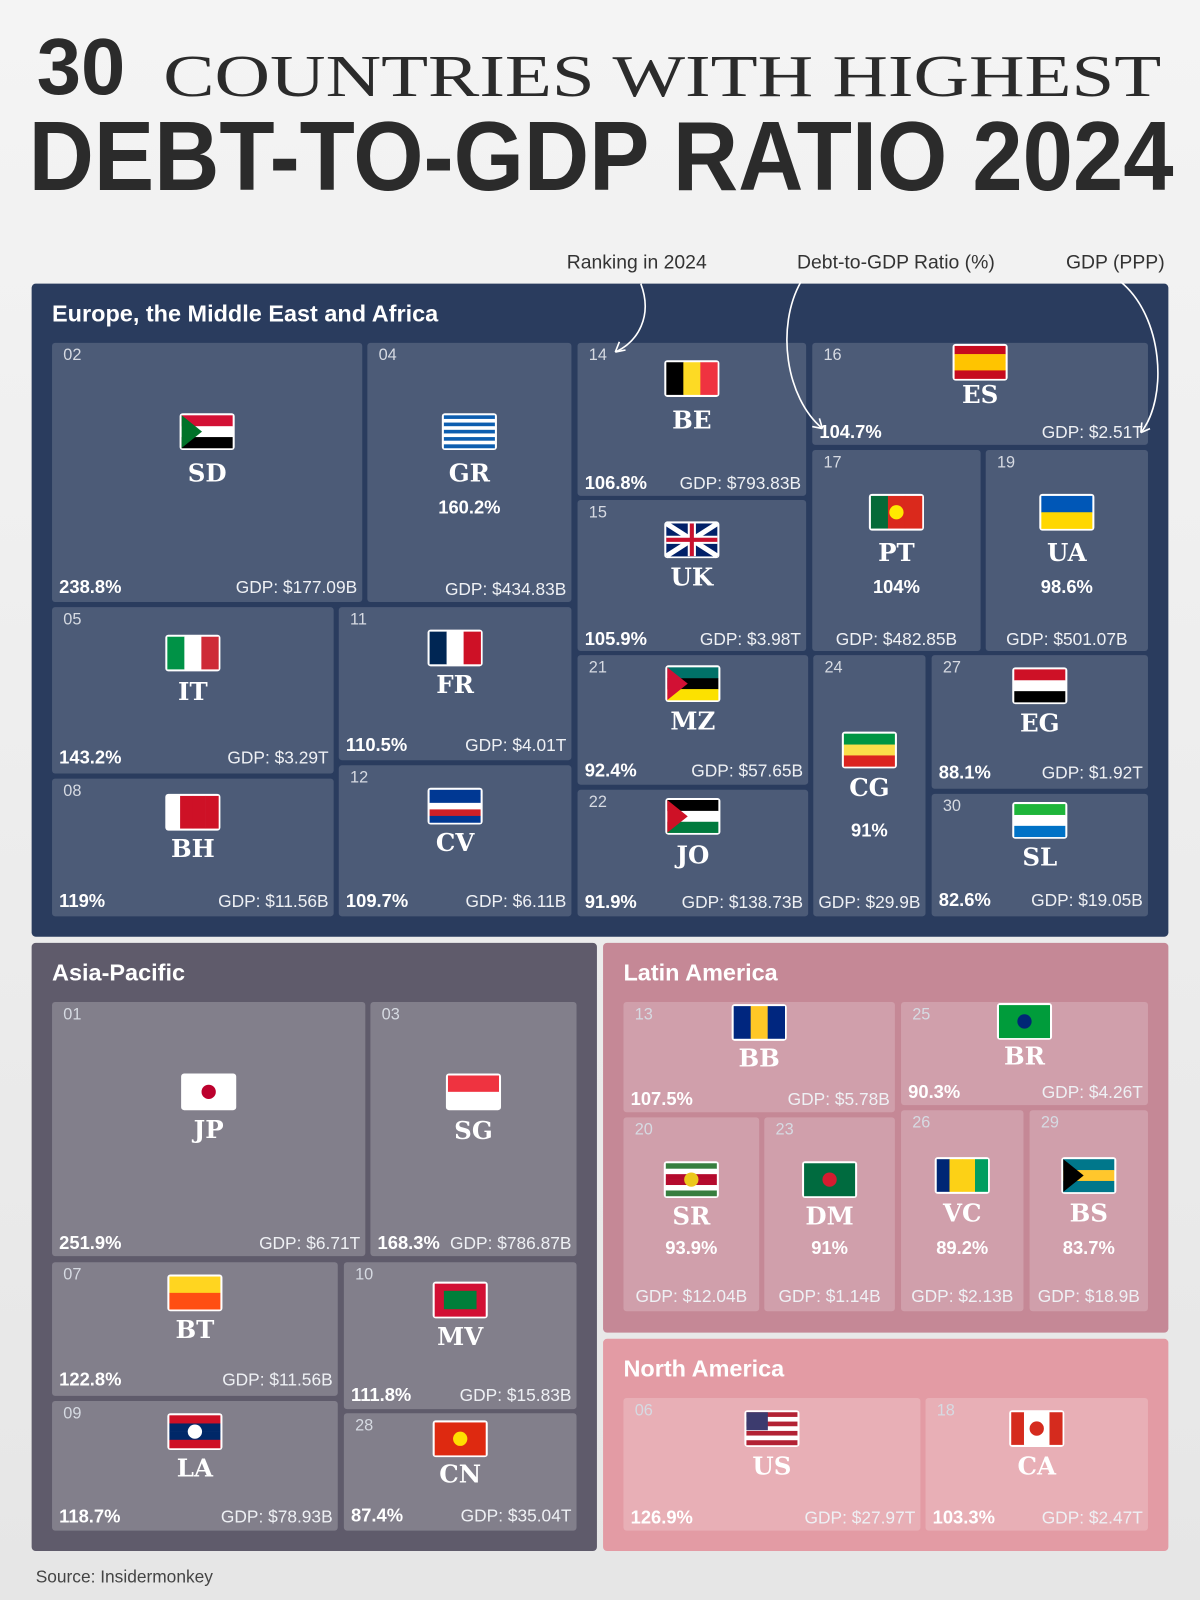 This screenshot has width=1200, height=1600. Describe the element at coordinates (516, 1395) in the screenshot. I see `gdp: GDP: $15.83B` at that location.